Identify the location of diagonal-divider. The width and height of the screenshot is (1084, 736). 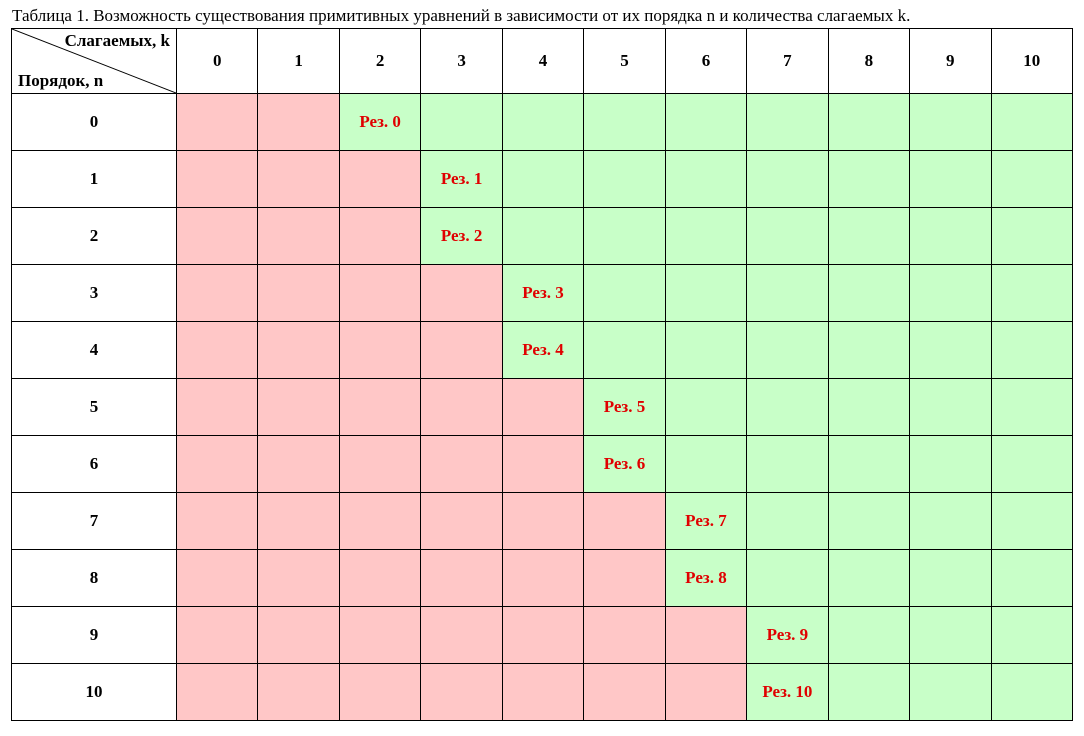
(94, 61).